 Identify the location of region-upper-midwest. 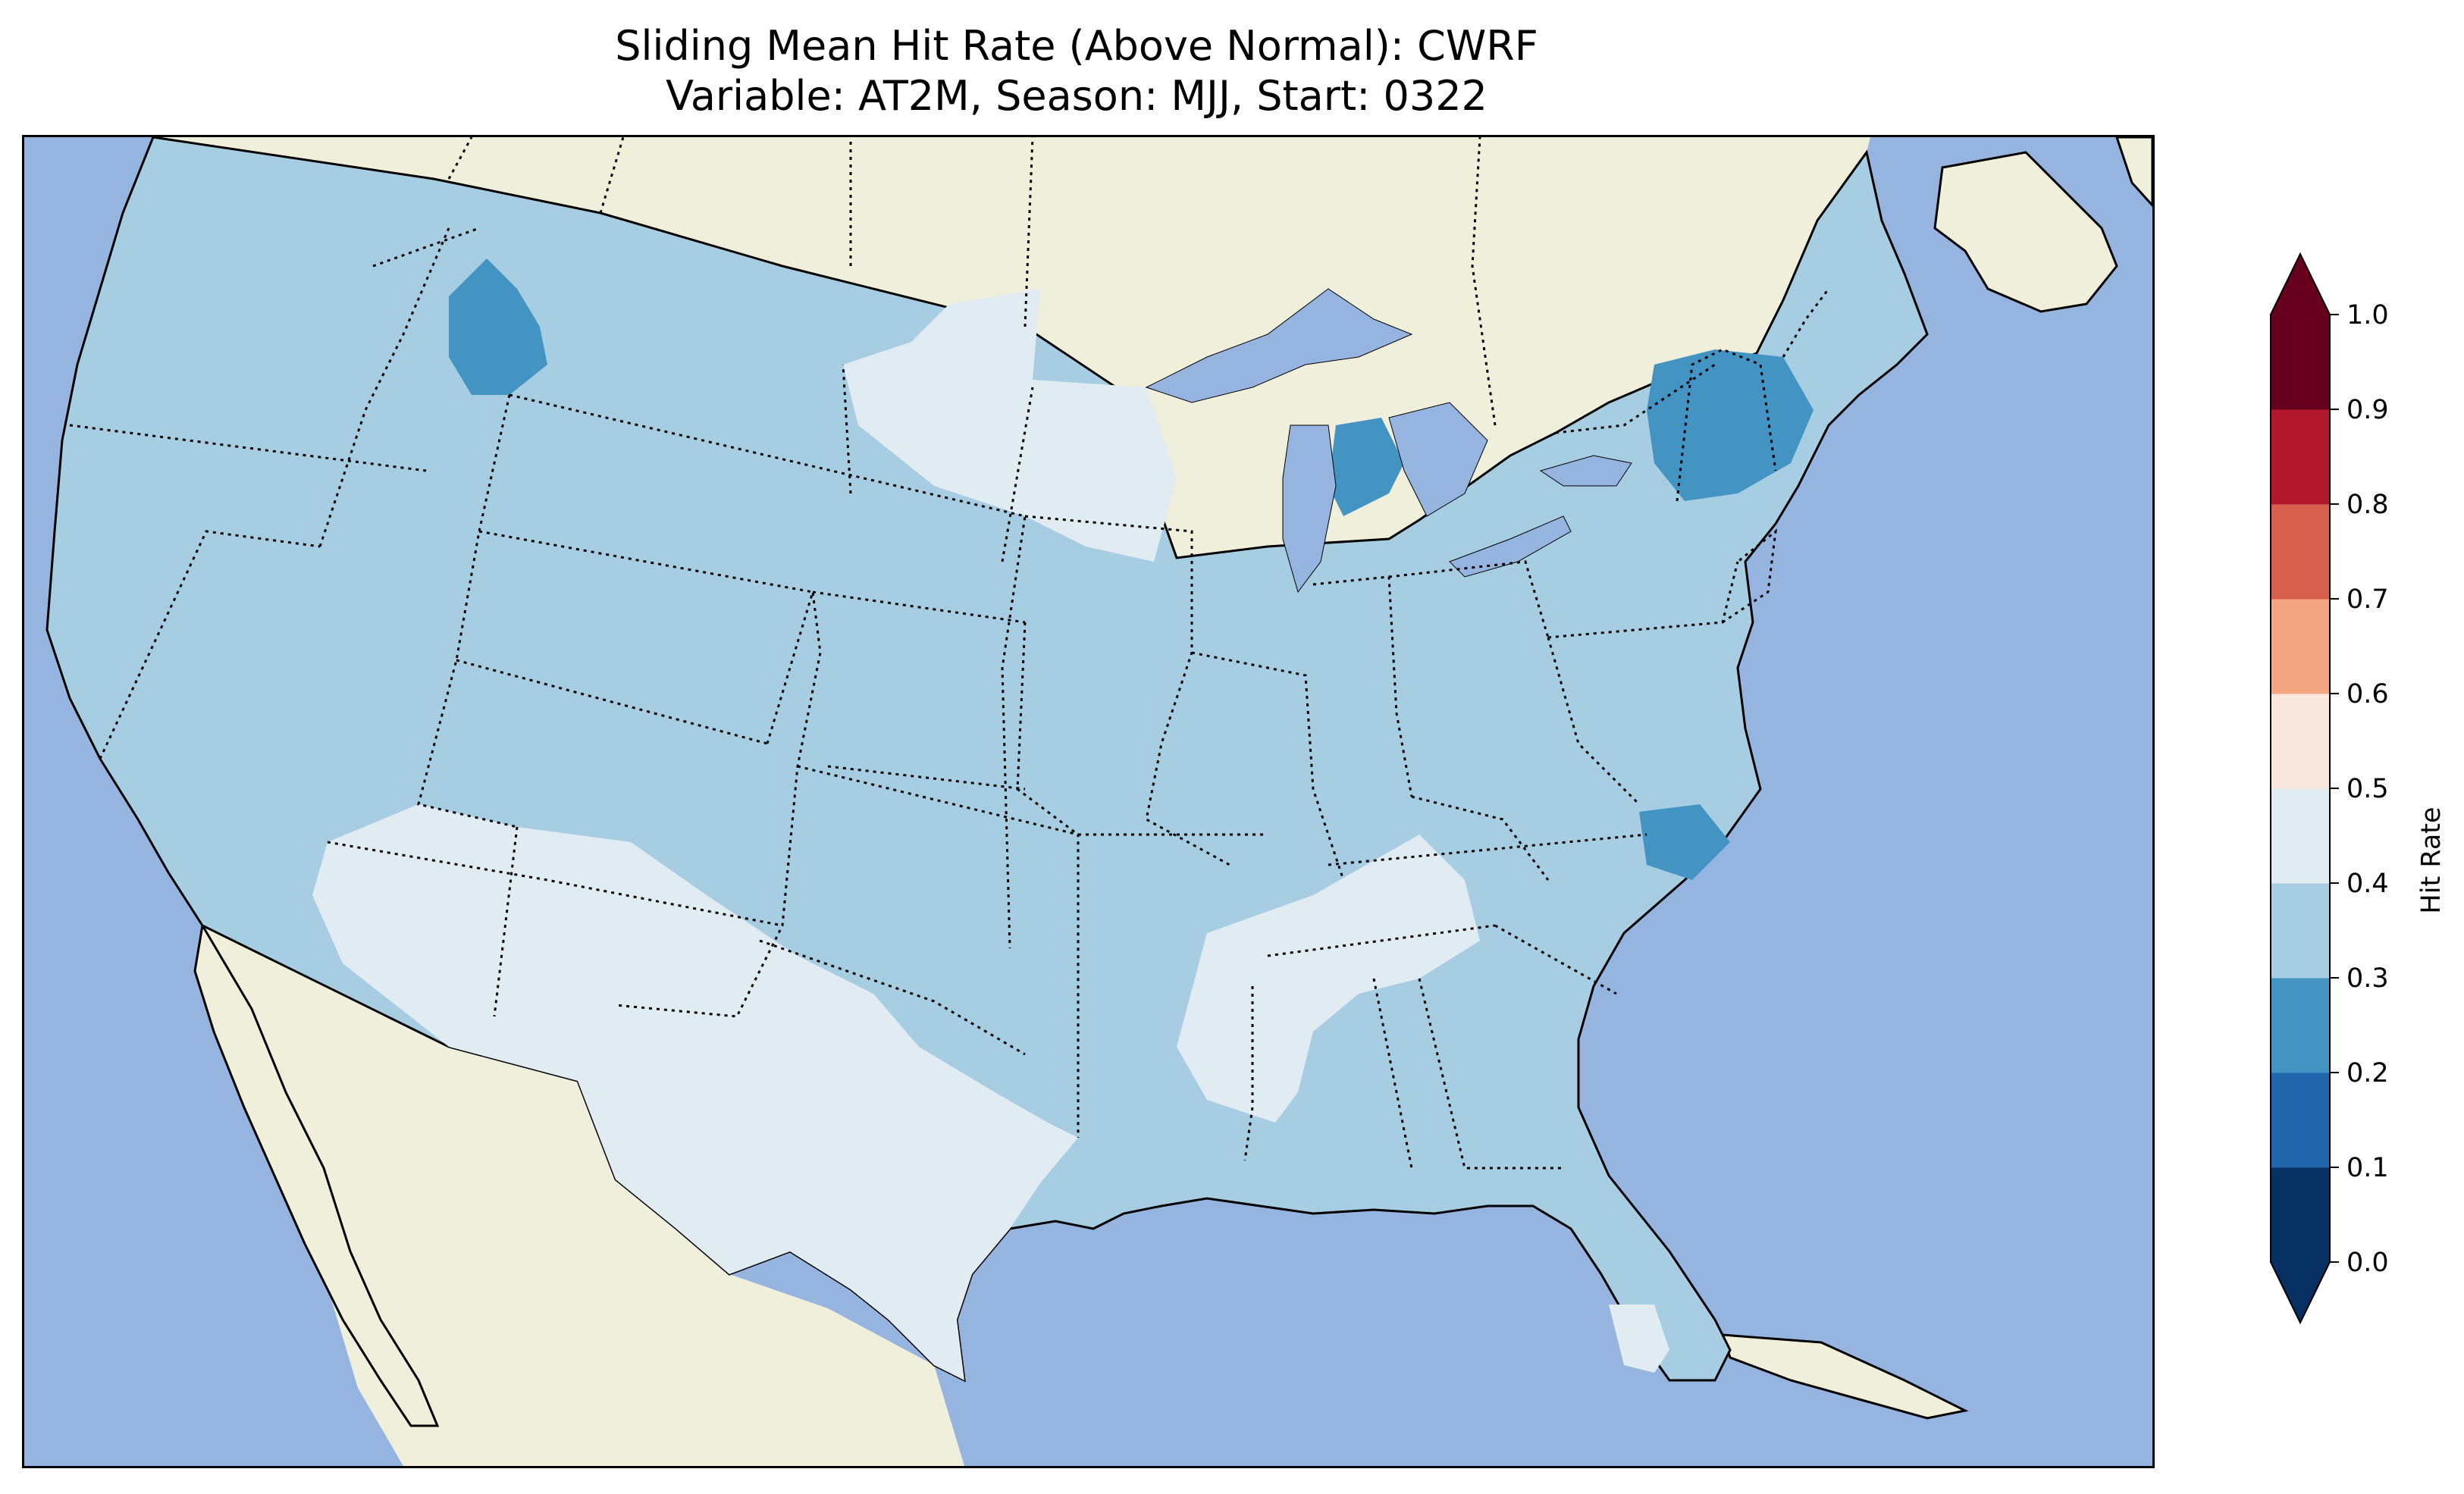
(1010, 425).